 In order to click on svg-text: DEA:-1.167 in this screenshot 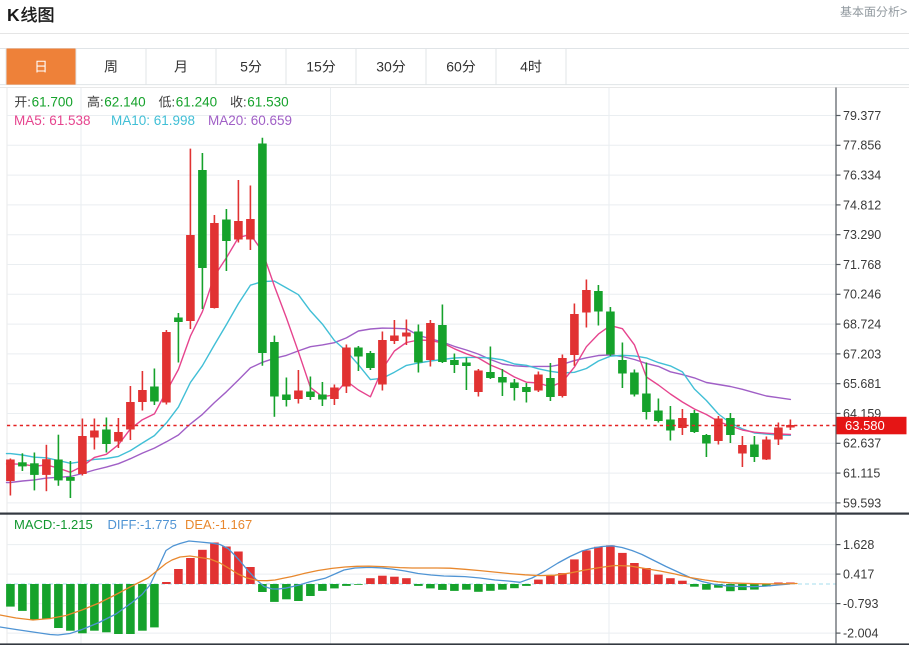, I will do `click(218, 524)`.